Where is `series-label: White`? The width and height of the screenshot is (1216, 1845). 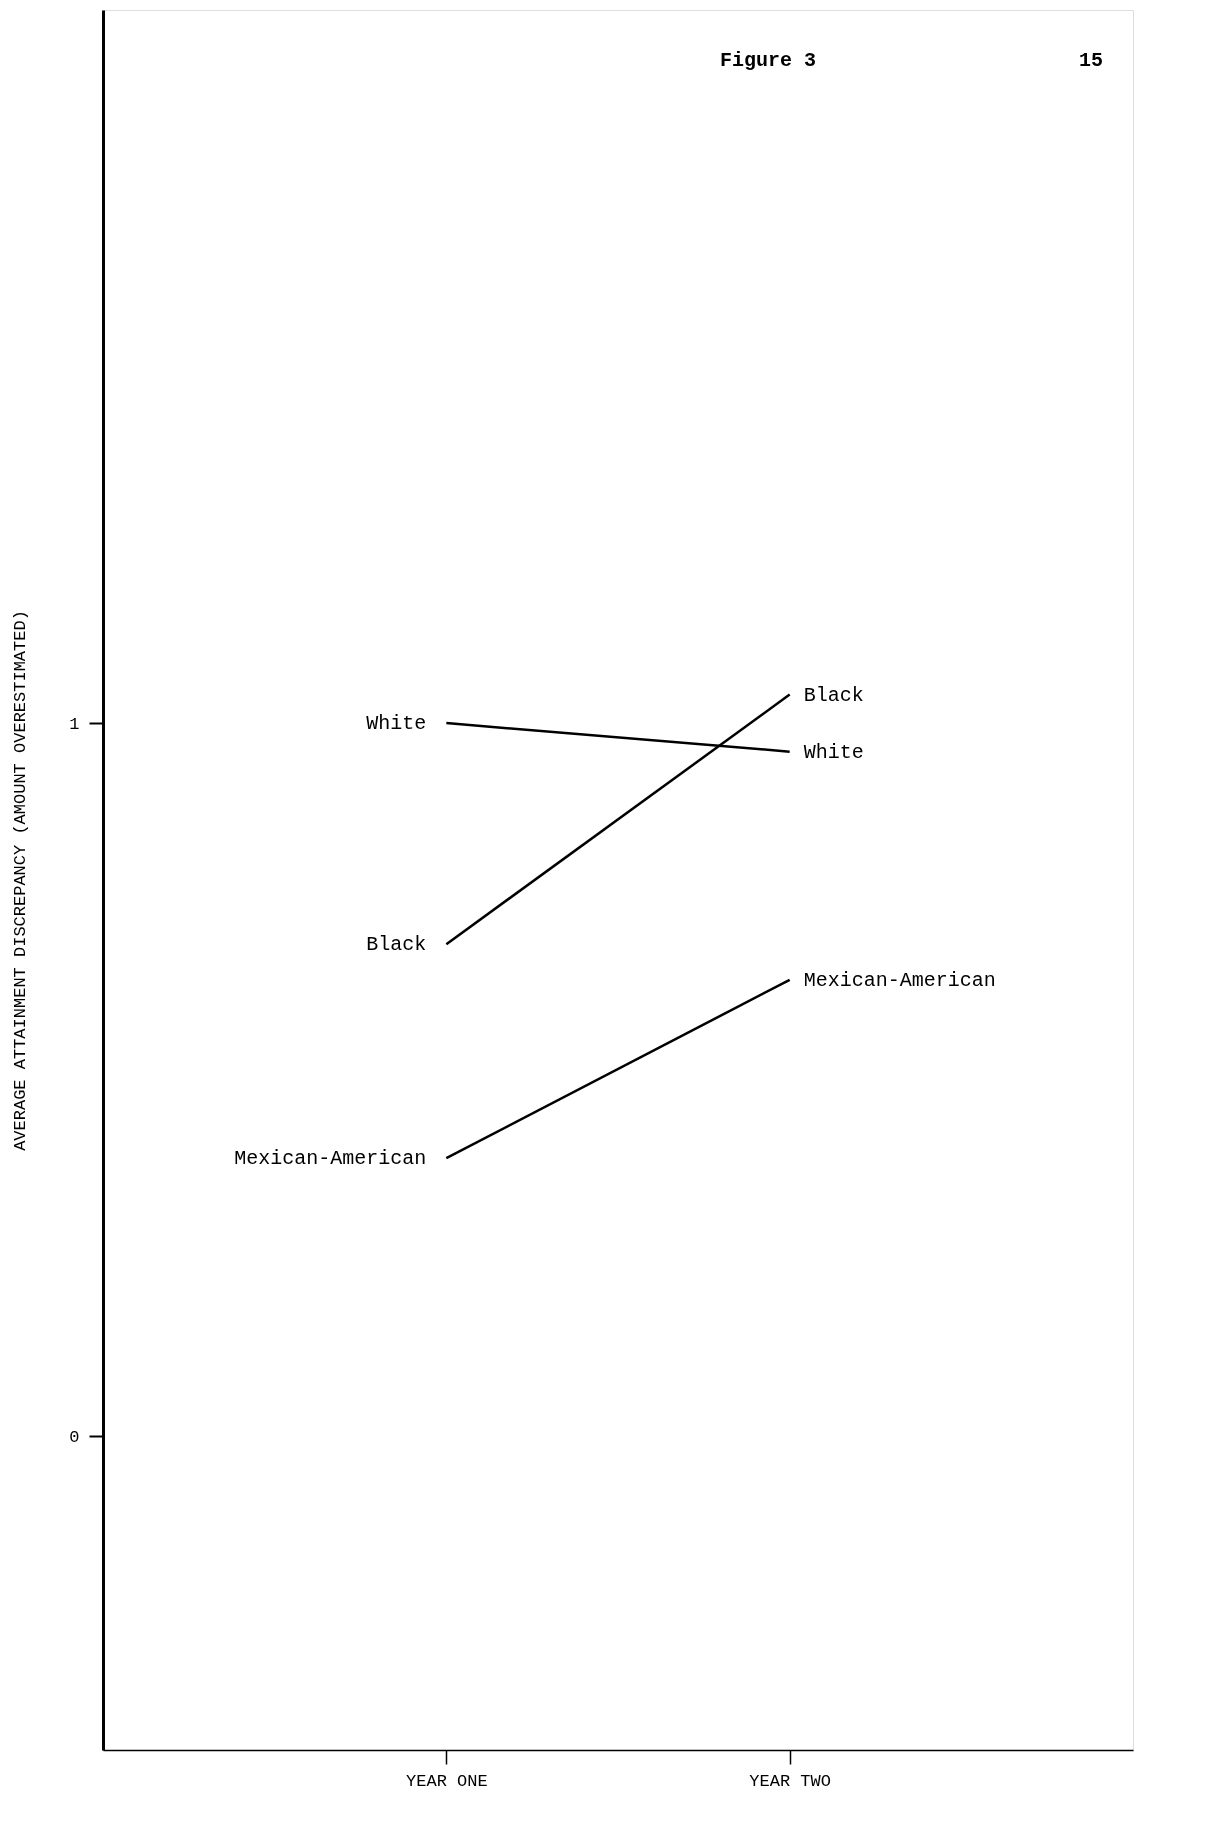 series-label: White is located at coordinates (833, 752).